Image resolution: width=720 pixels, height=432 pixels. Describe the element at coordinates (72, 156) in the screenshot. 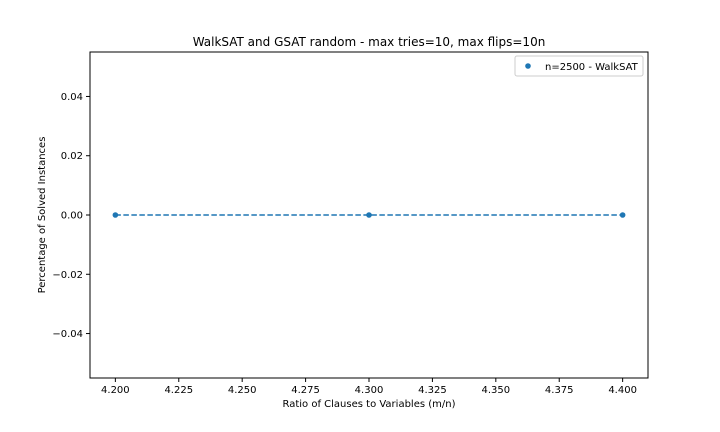

I see `y-tick-label: 0.02` at that location.